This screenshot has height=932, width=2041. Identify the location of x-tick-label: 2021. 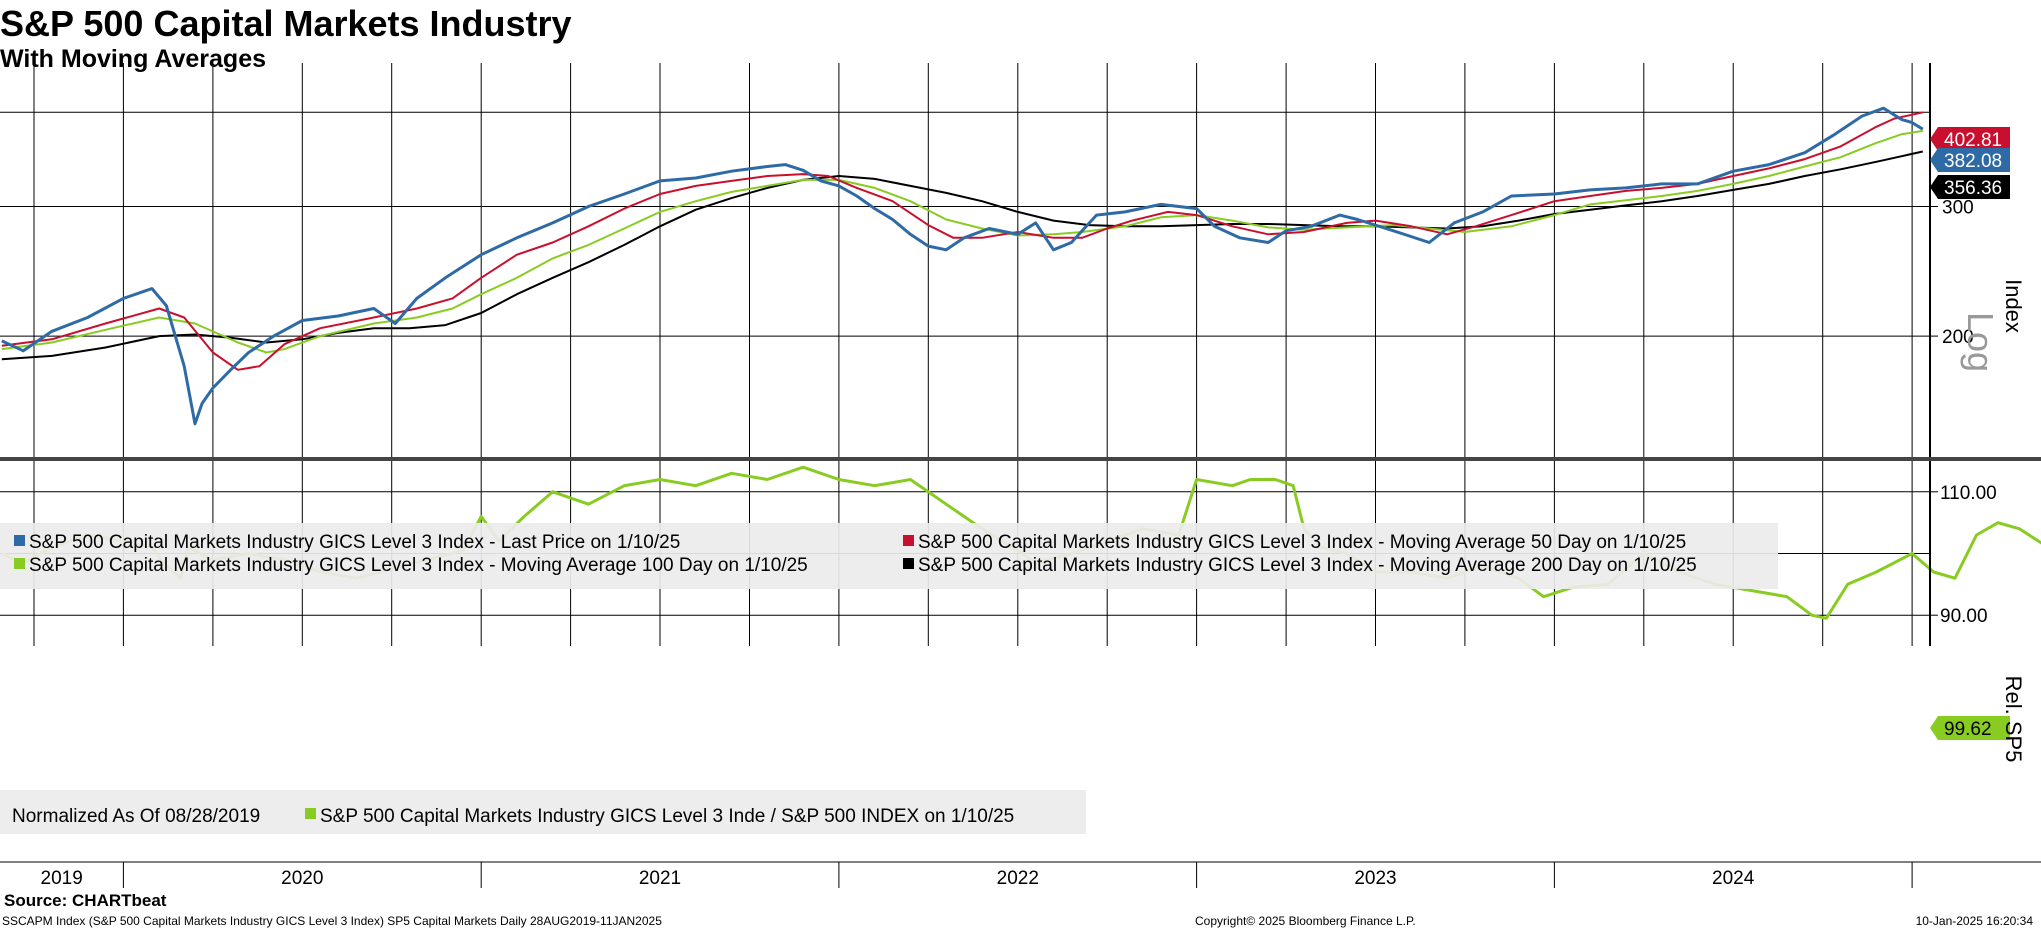
(660, 878).